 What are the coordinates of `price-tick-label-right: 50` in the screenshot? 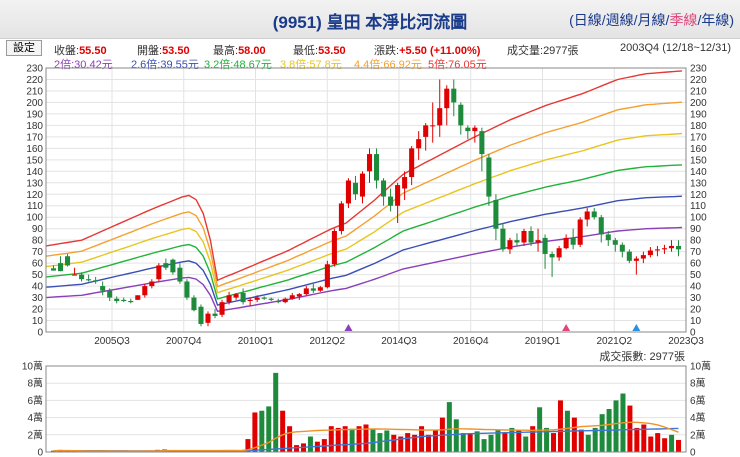 It's located at (696, 275).